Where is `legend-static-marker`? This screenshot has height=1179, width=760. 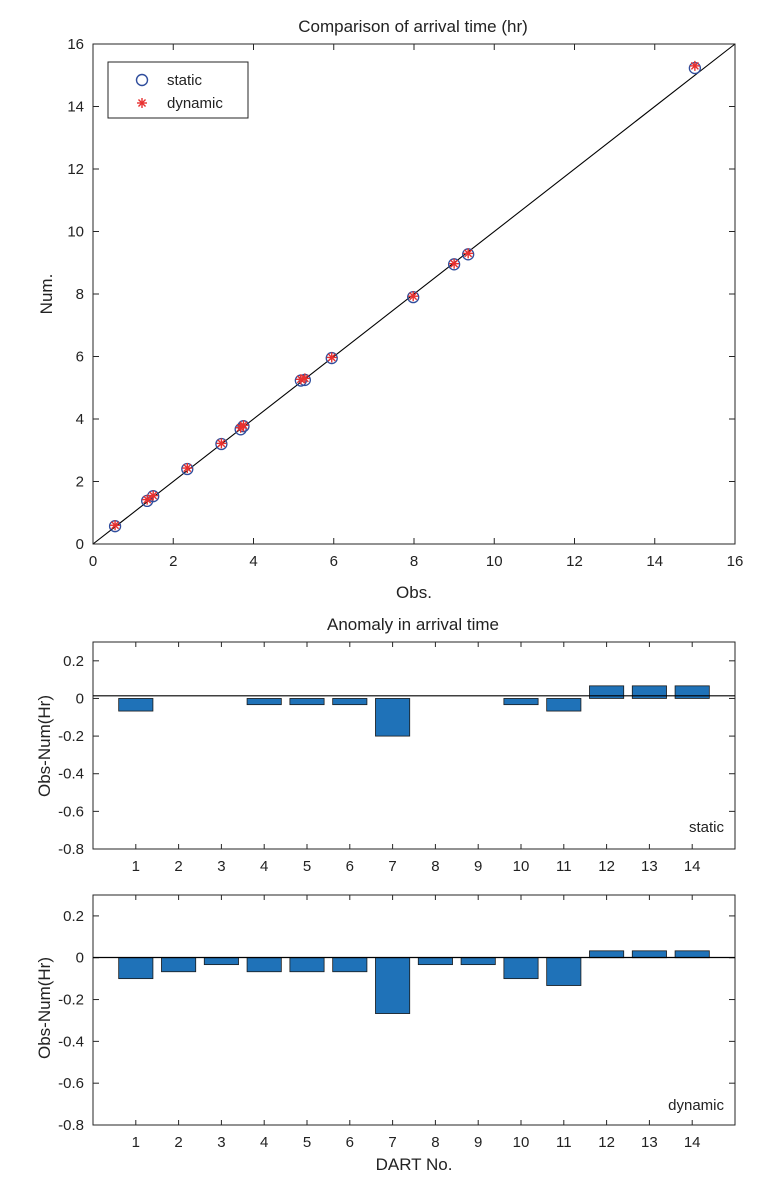
legend-static-marker is located at coordinates (142, 80).